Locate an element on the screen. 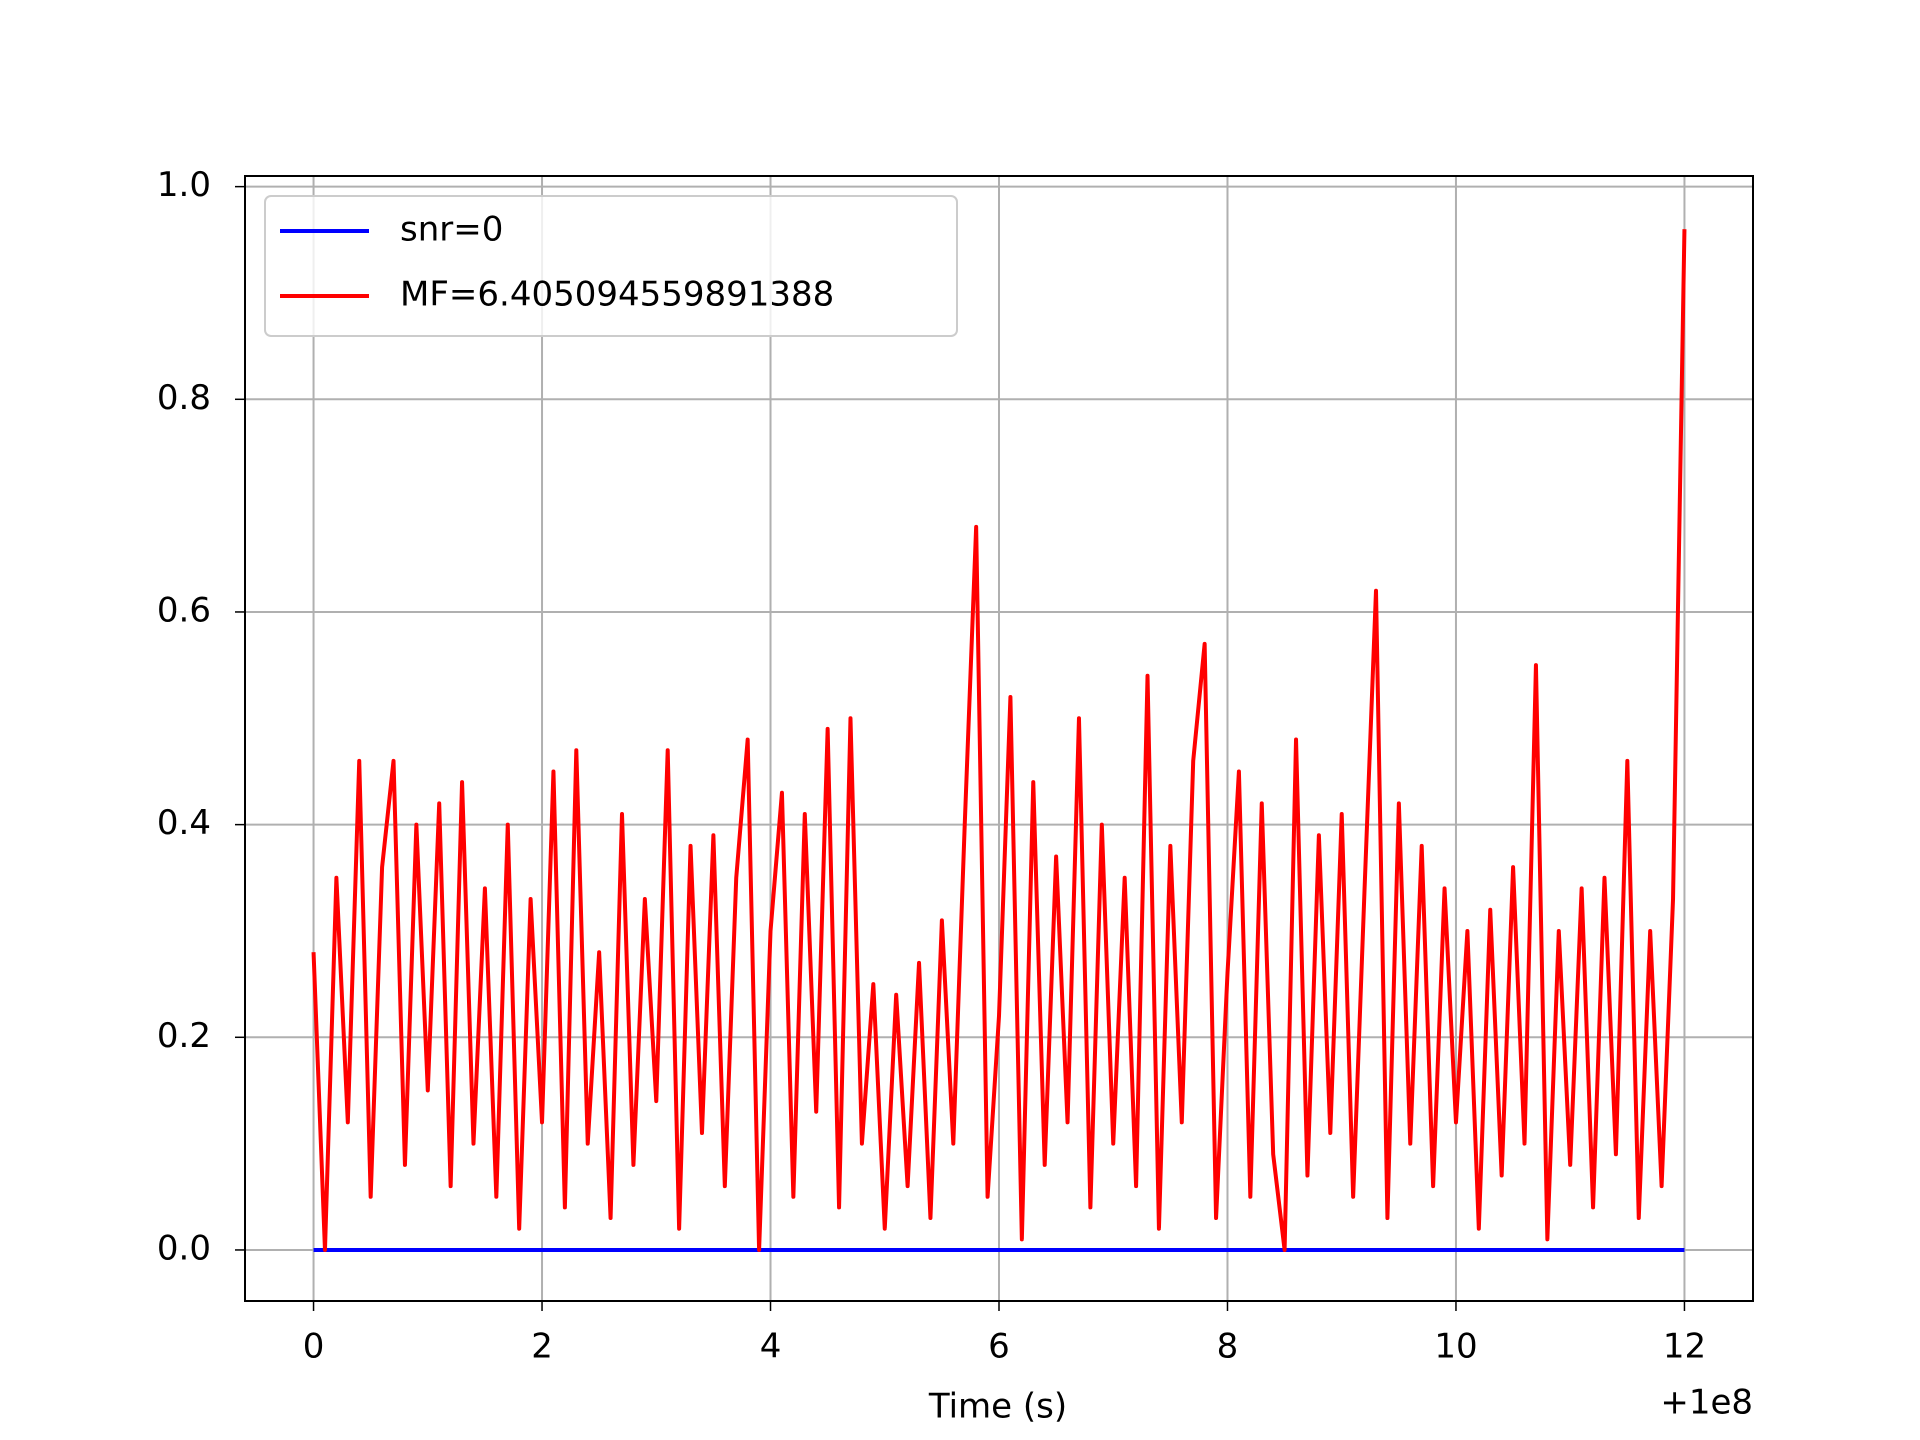 This screenshot has width=1920, height=1440. x-offset-label: +1e8 is located at coordinates (1706, 1403).